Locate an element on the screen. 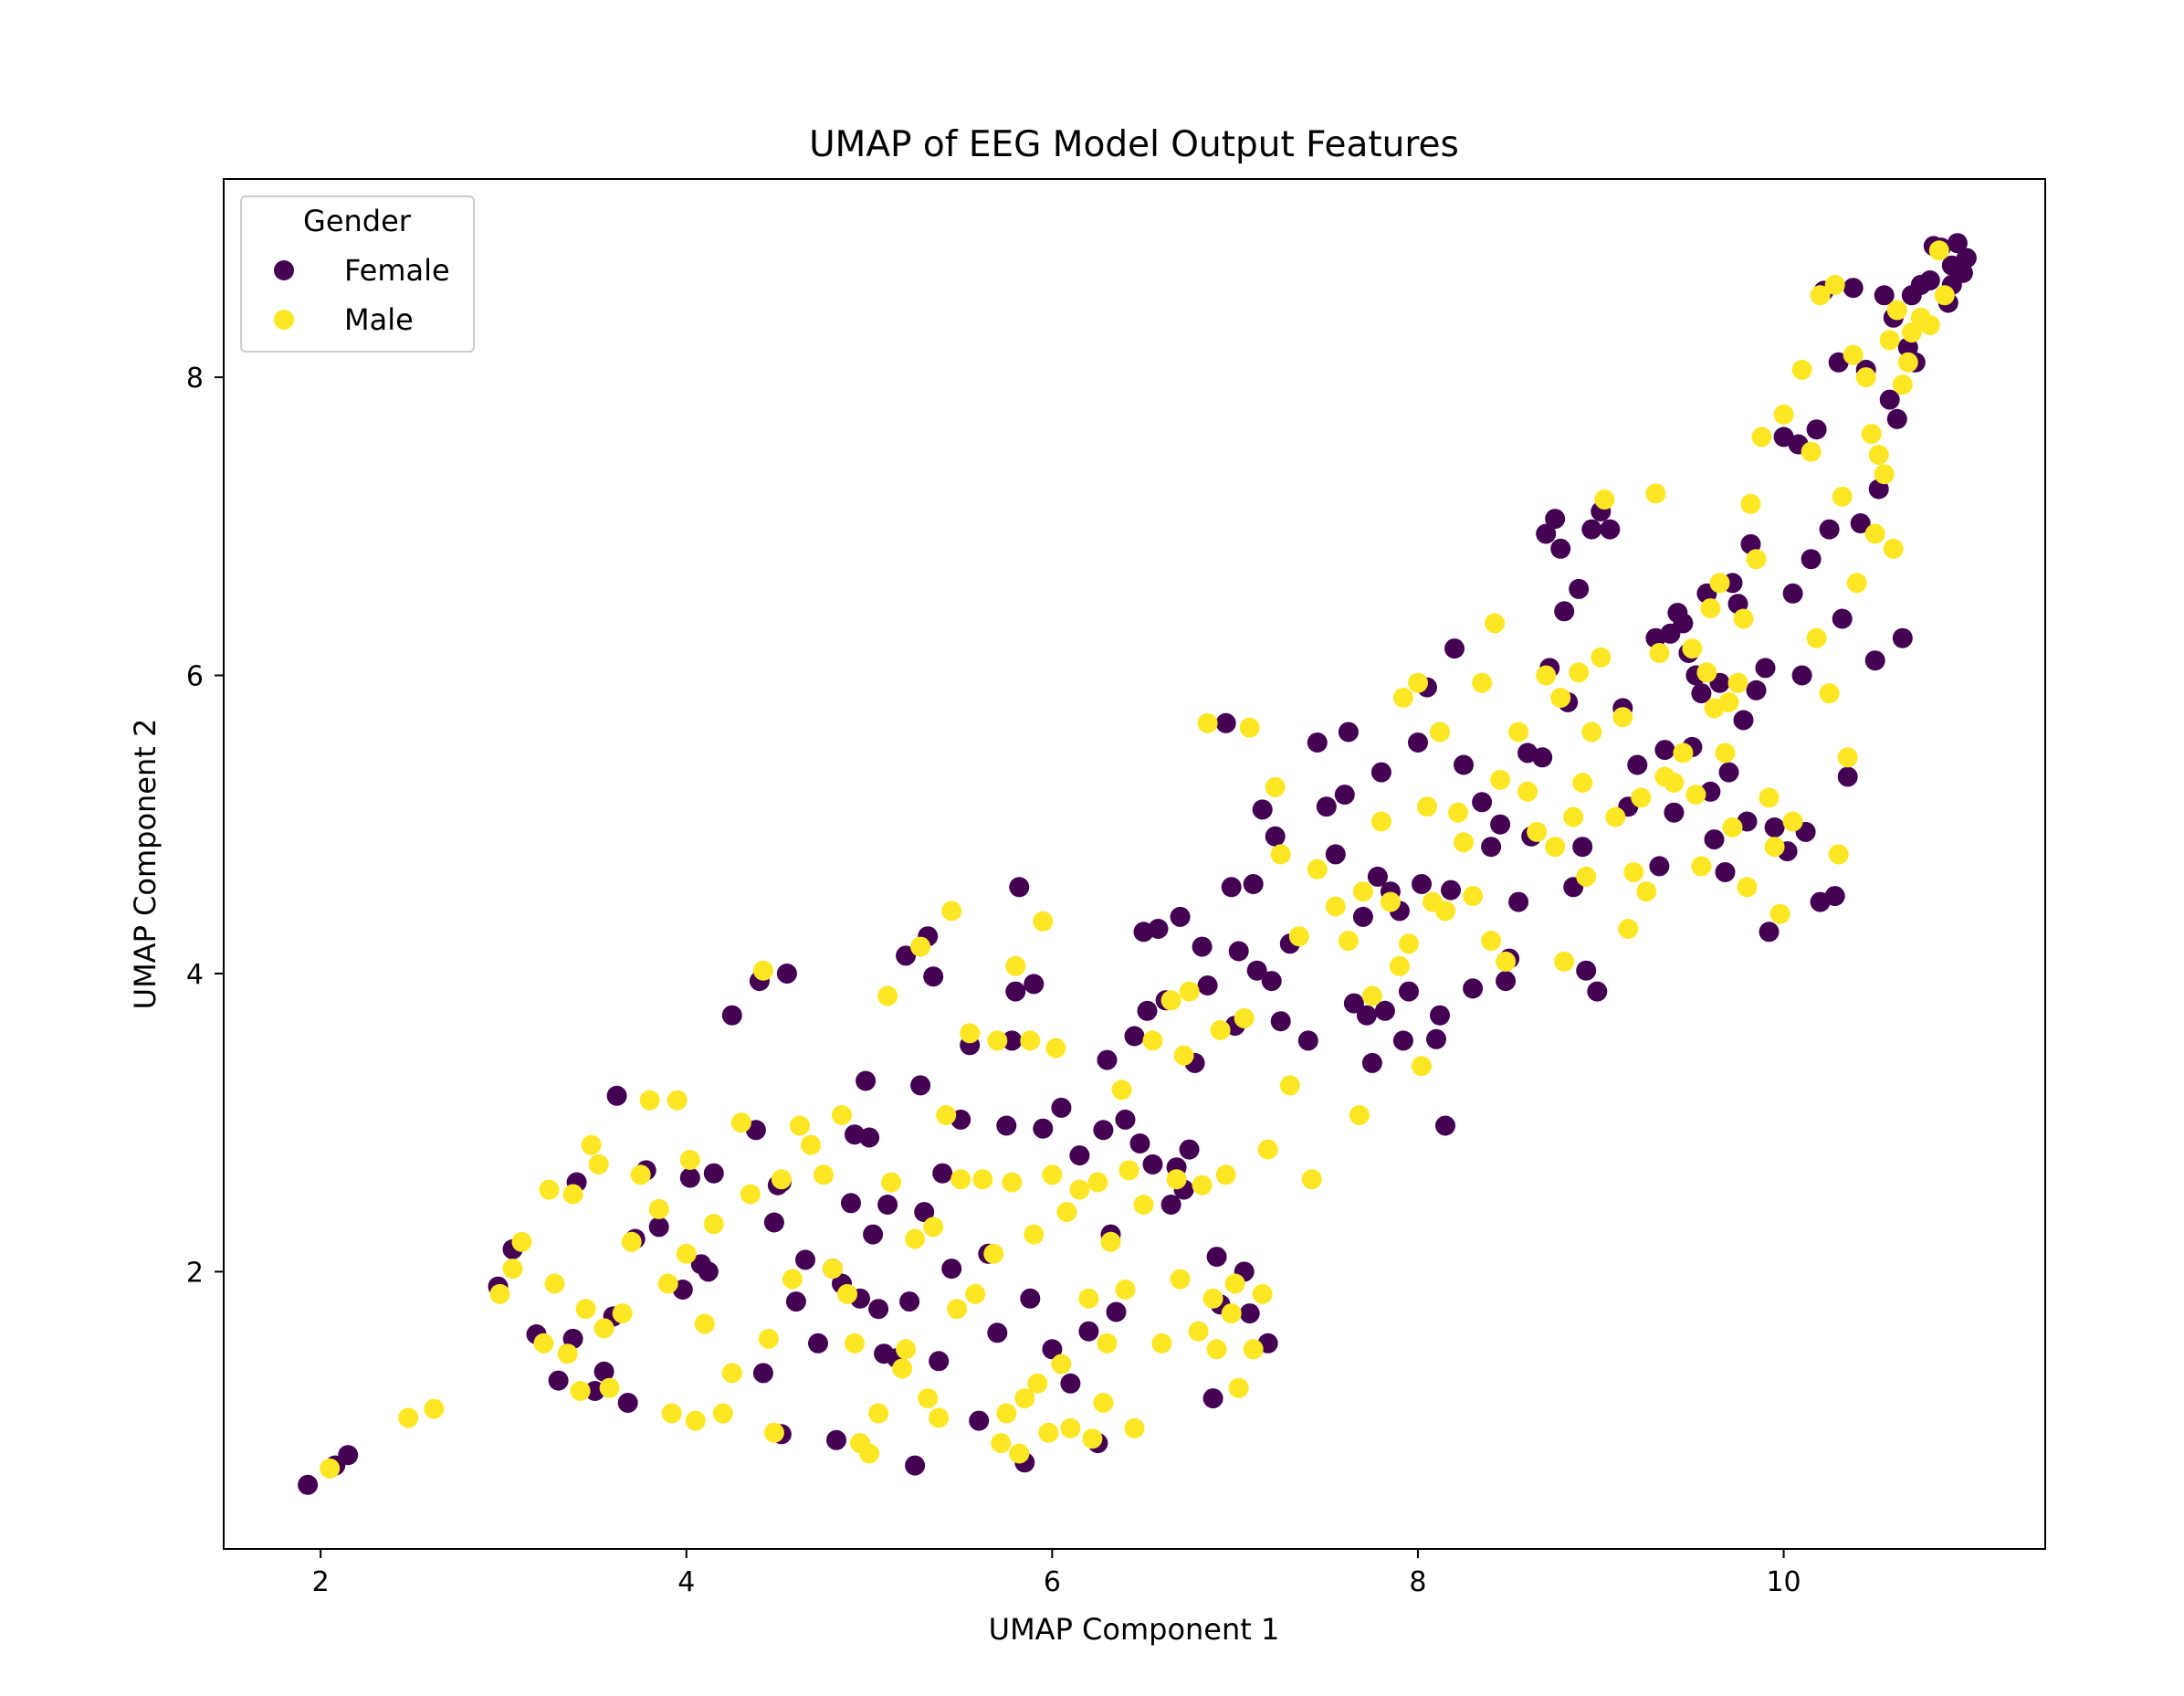 The height and width of the screenshot is (1696, 2184). legend-label-female: Female is located at coordinates (397, 270).